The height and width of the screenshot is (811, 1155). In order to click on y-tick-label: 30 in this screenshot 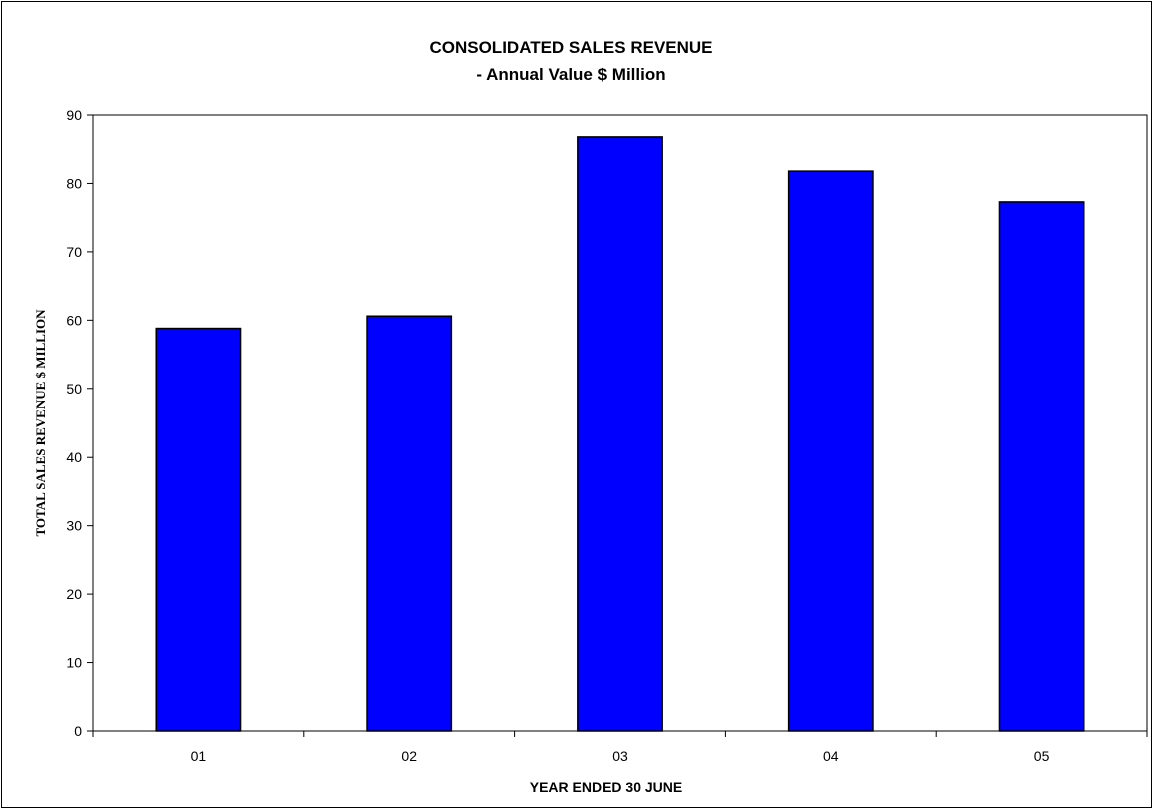, I will do `click(74, 526)`.